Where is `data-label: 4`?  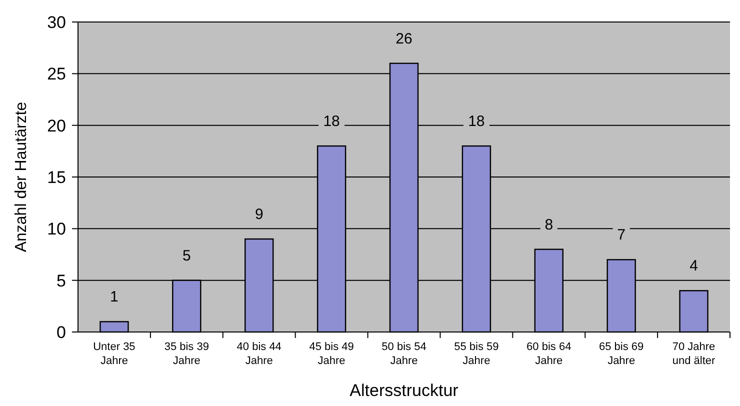 data-label: 4 is located at coordinates (694, 266).